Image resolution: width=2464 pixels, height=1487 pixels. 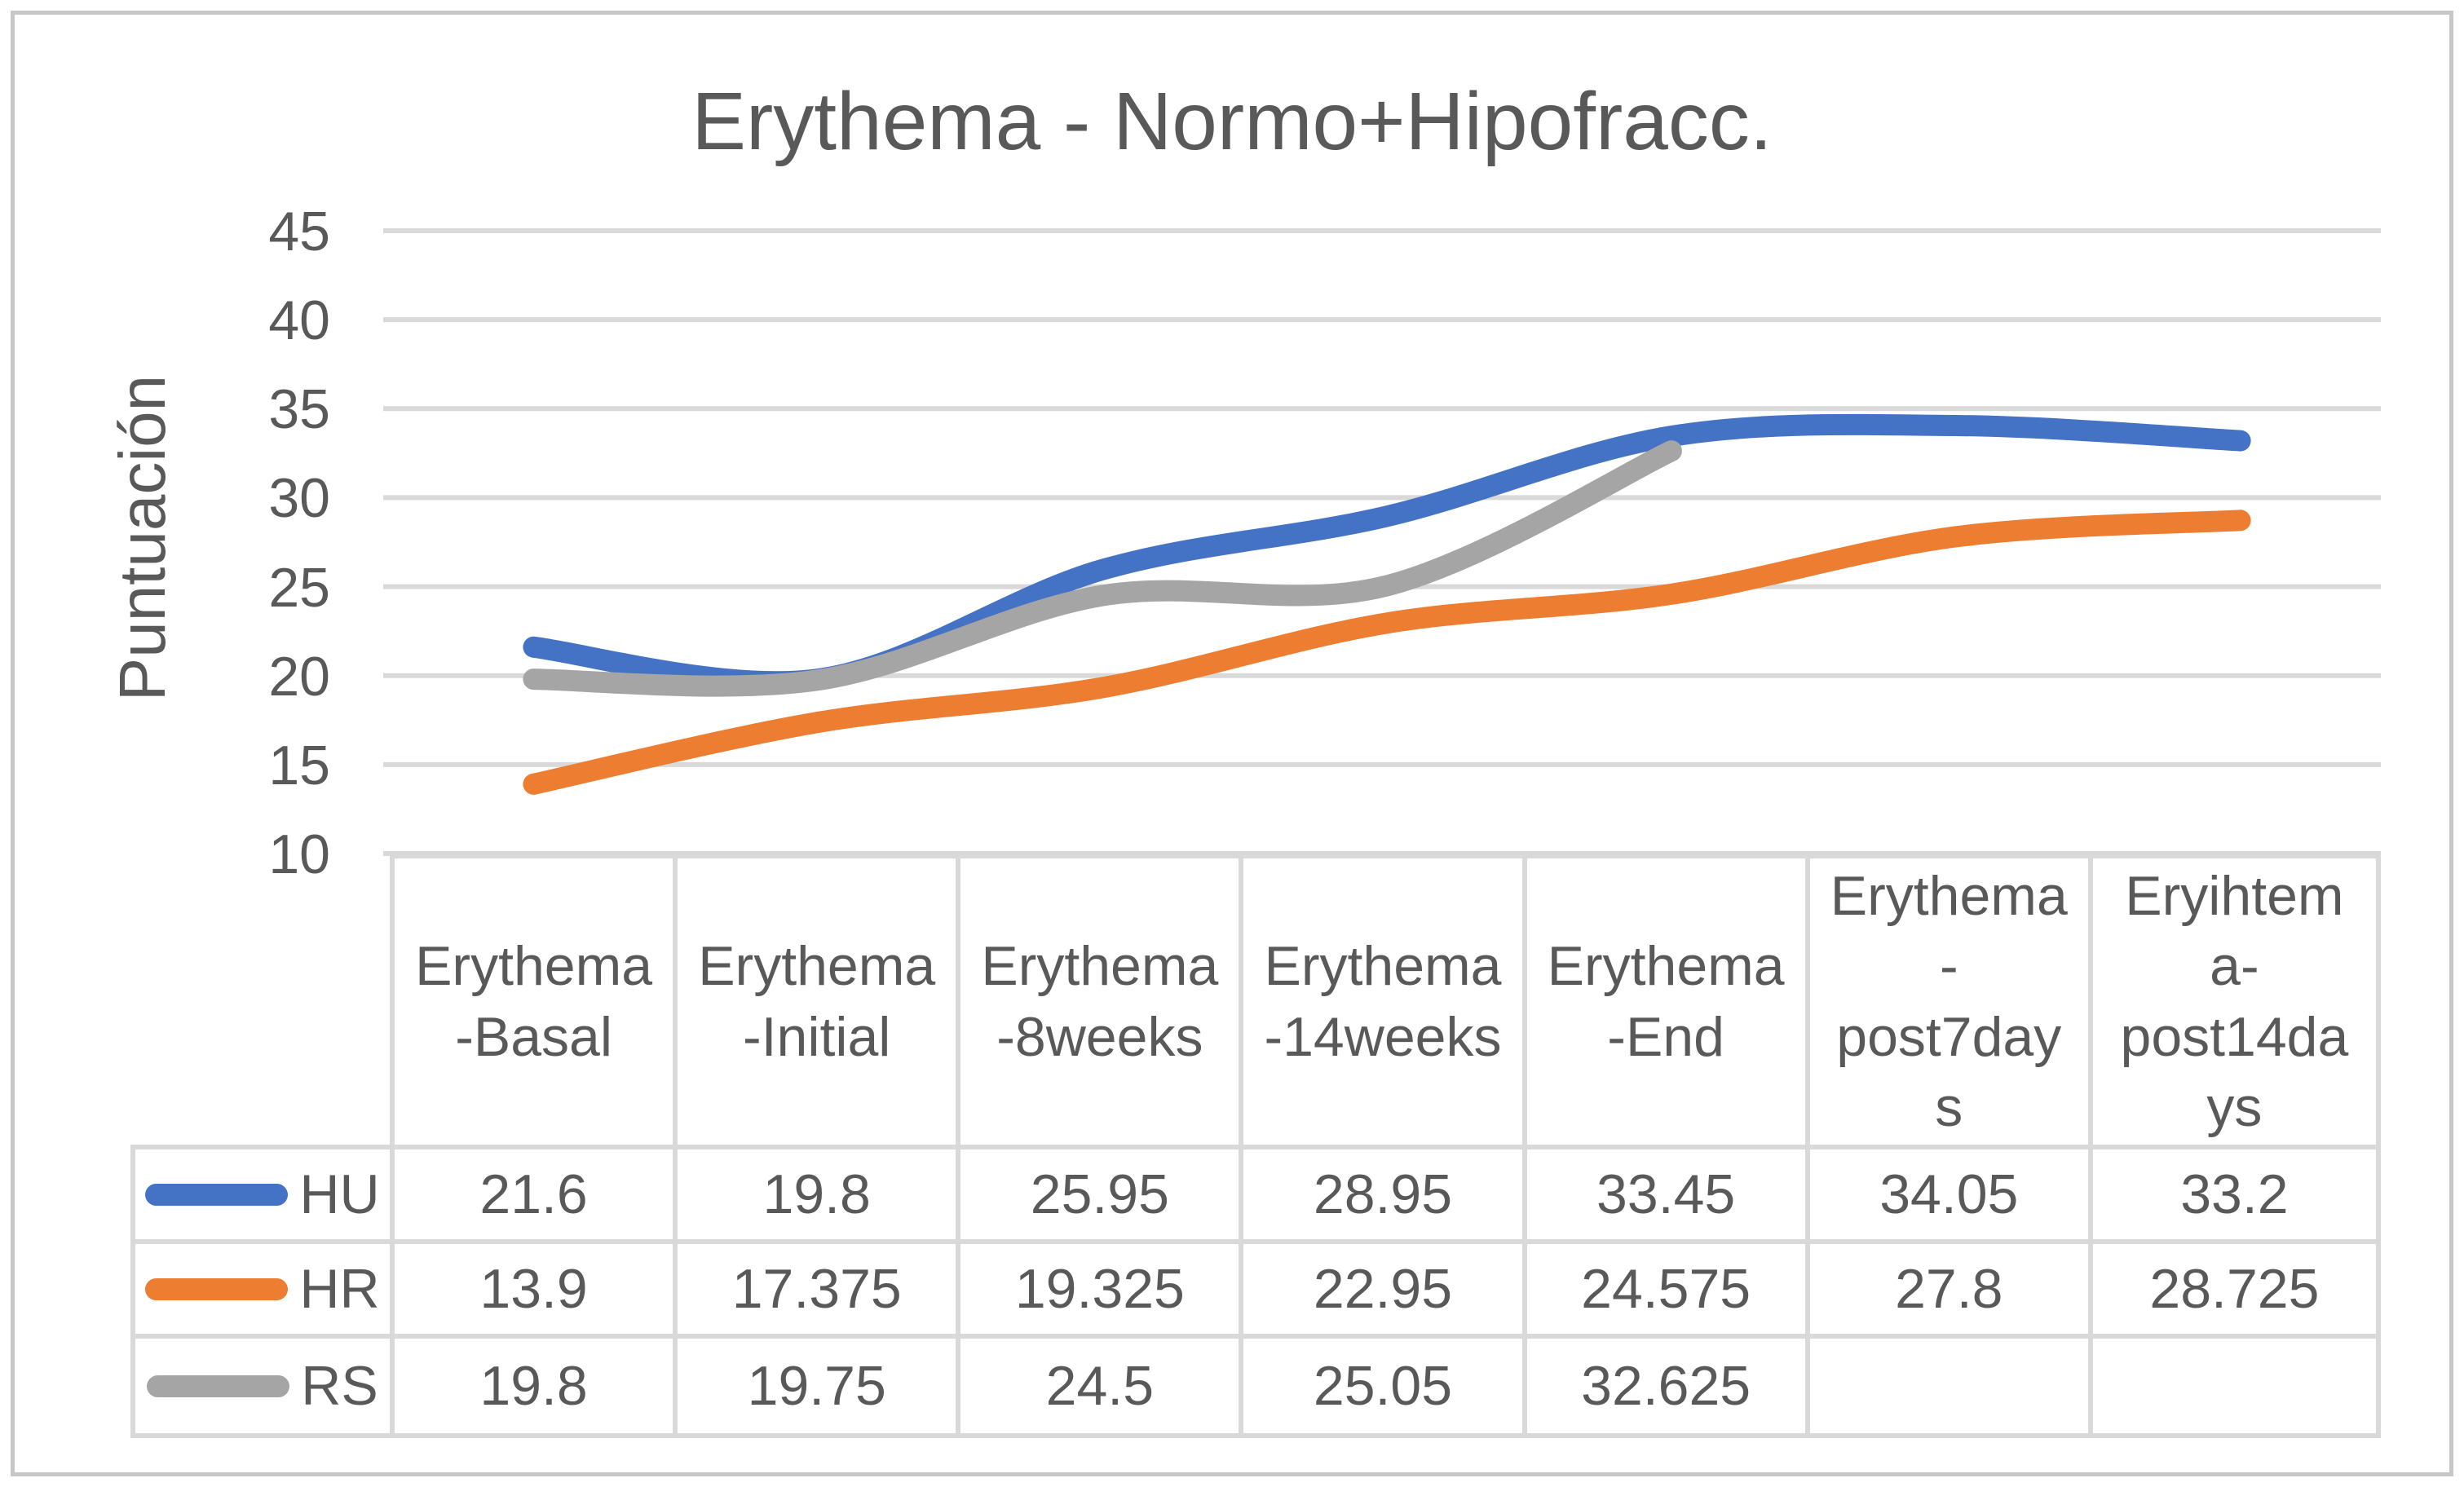 I want to click on header-cell-initial: Erythema -Initial, so click(x=819, y=1001).